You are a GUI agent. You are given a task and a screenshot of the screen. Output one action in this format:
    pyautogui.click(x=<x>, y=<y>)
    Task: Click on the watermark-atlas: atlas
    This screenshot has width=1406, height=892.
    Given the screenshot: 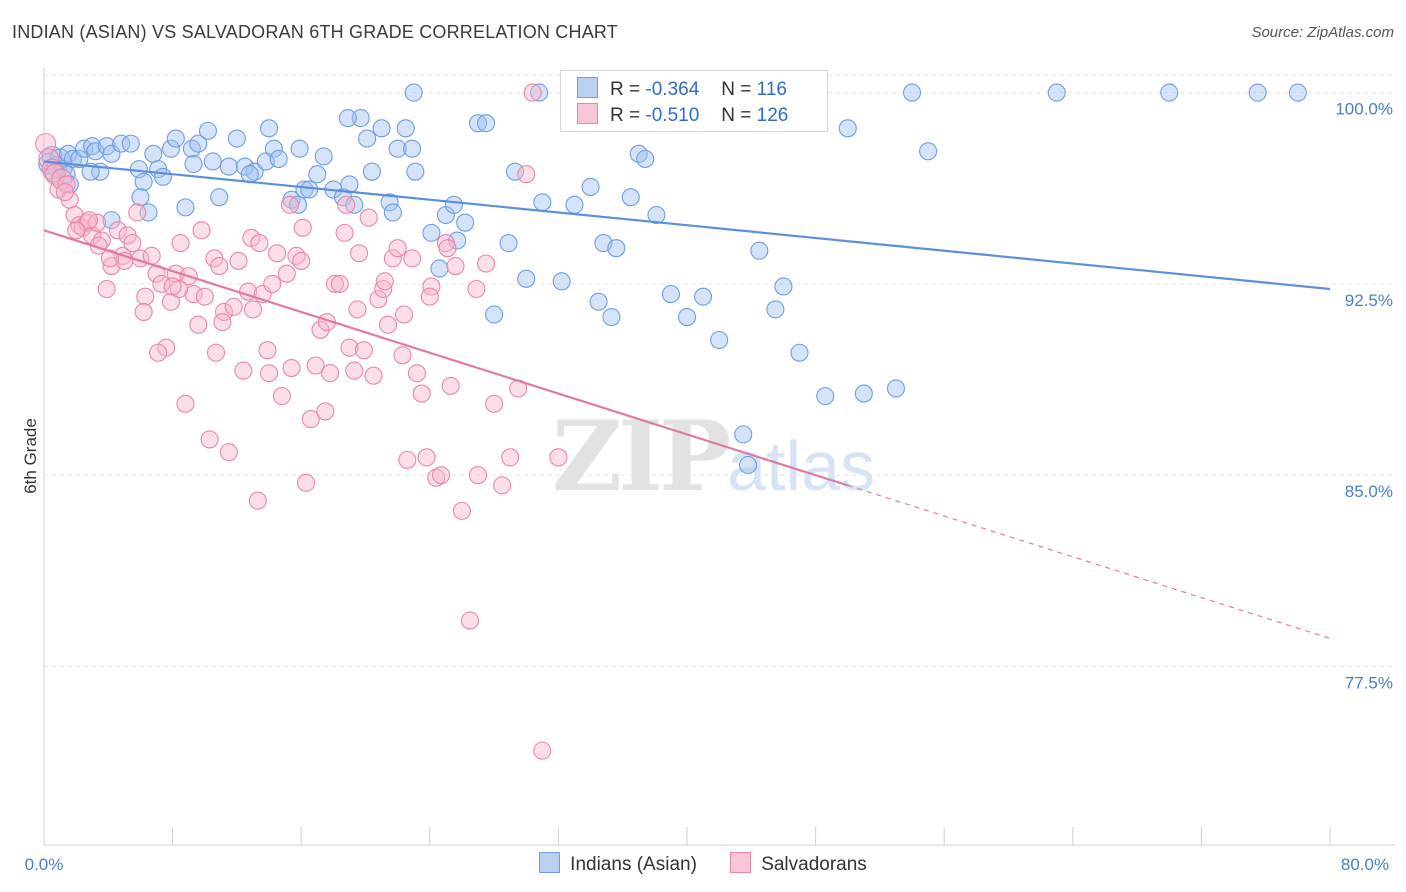 What is the action you would take?
    pyautogui.click(x=801, y=466)
    